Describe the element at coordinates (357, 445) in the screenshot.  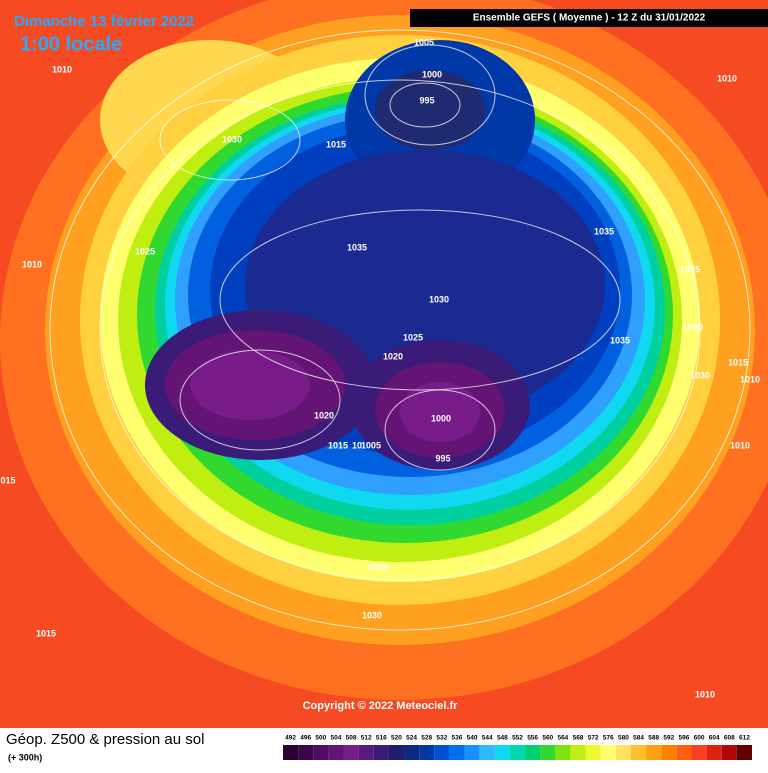
I see `isobar-label: 10` at that location.